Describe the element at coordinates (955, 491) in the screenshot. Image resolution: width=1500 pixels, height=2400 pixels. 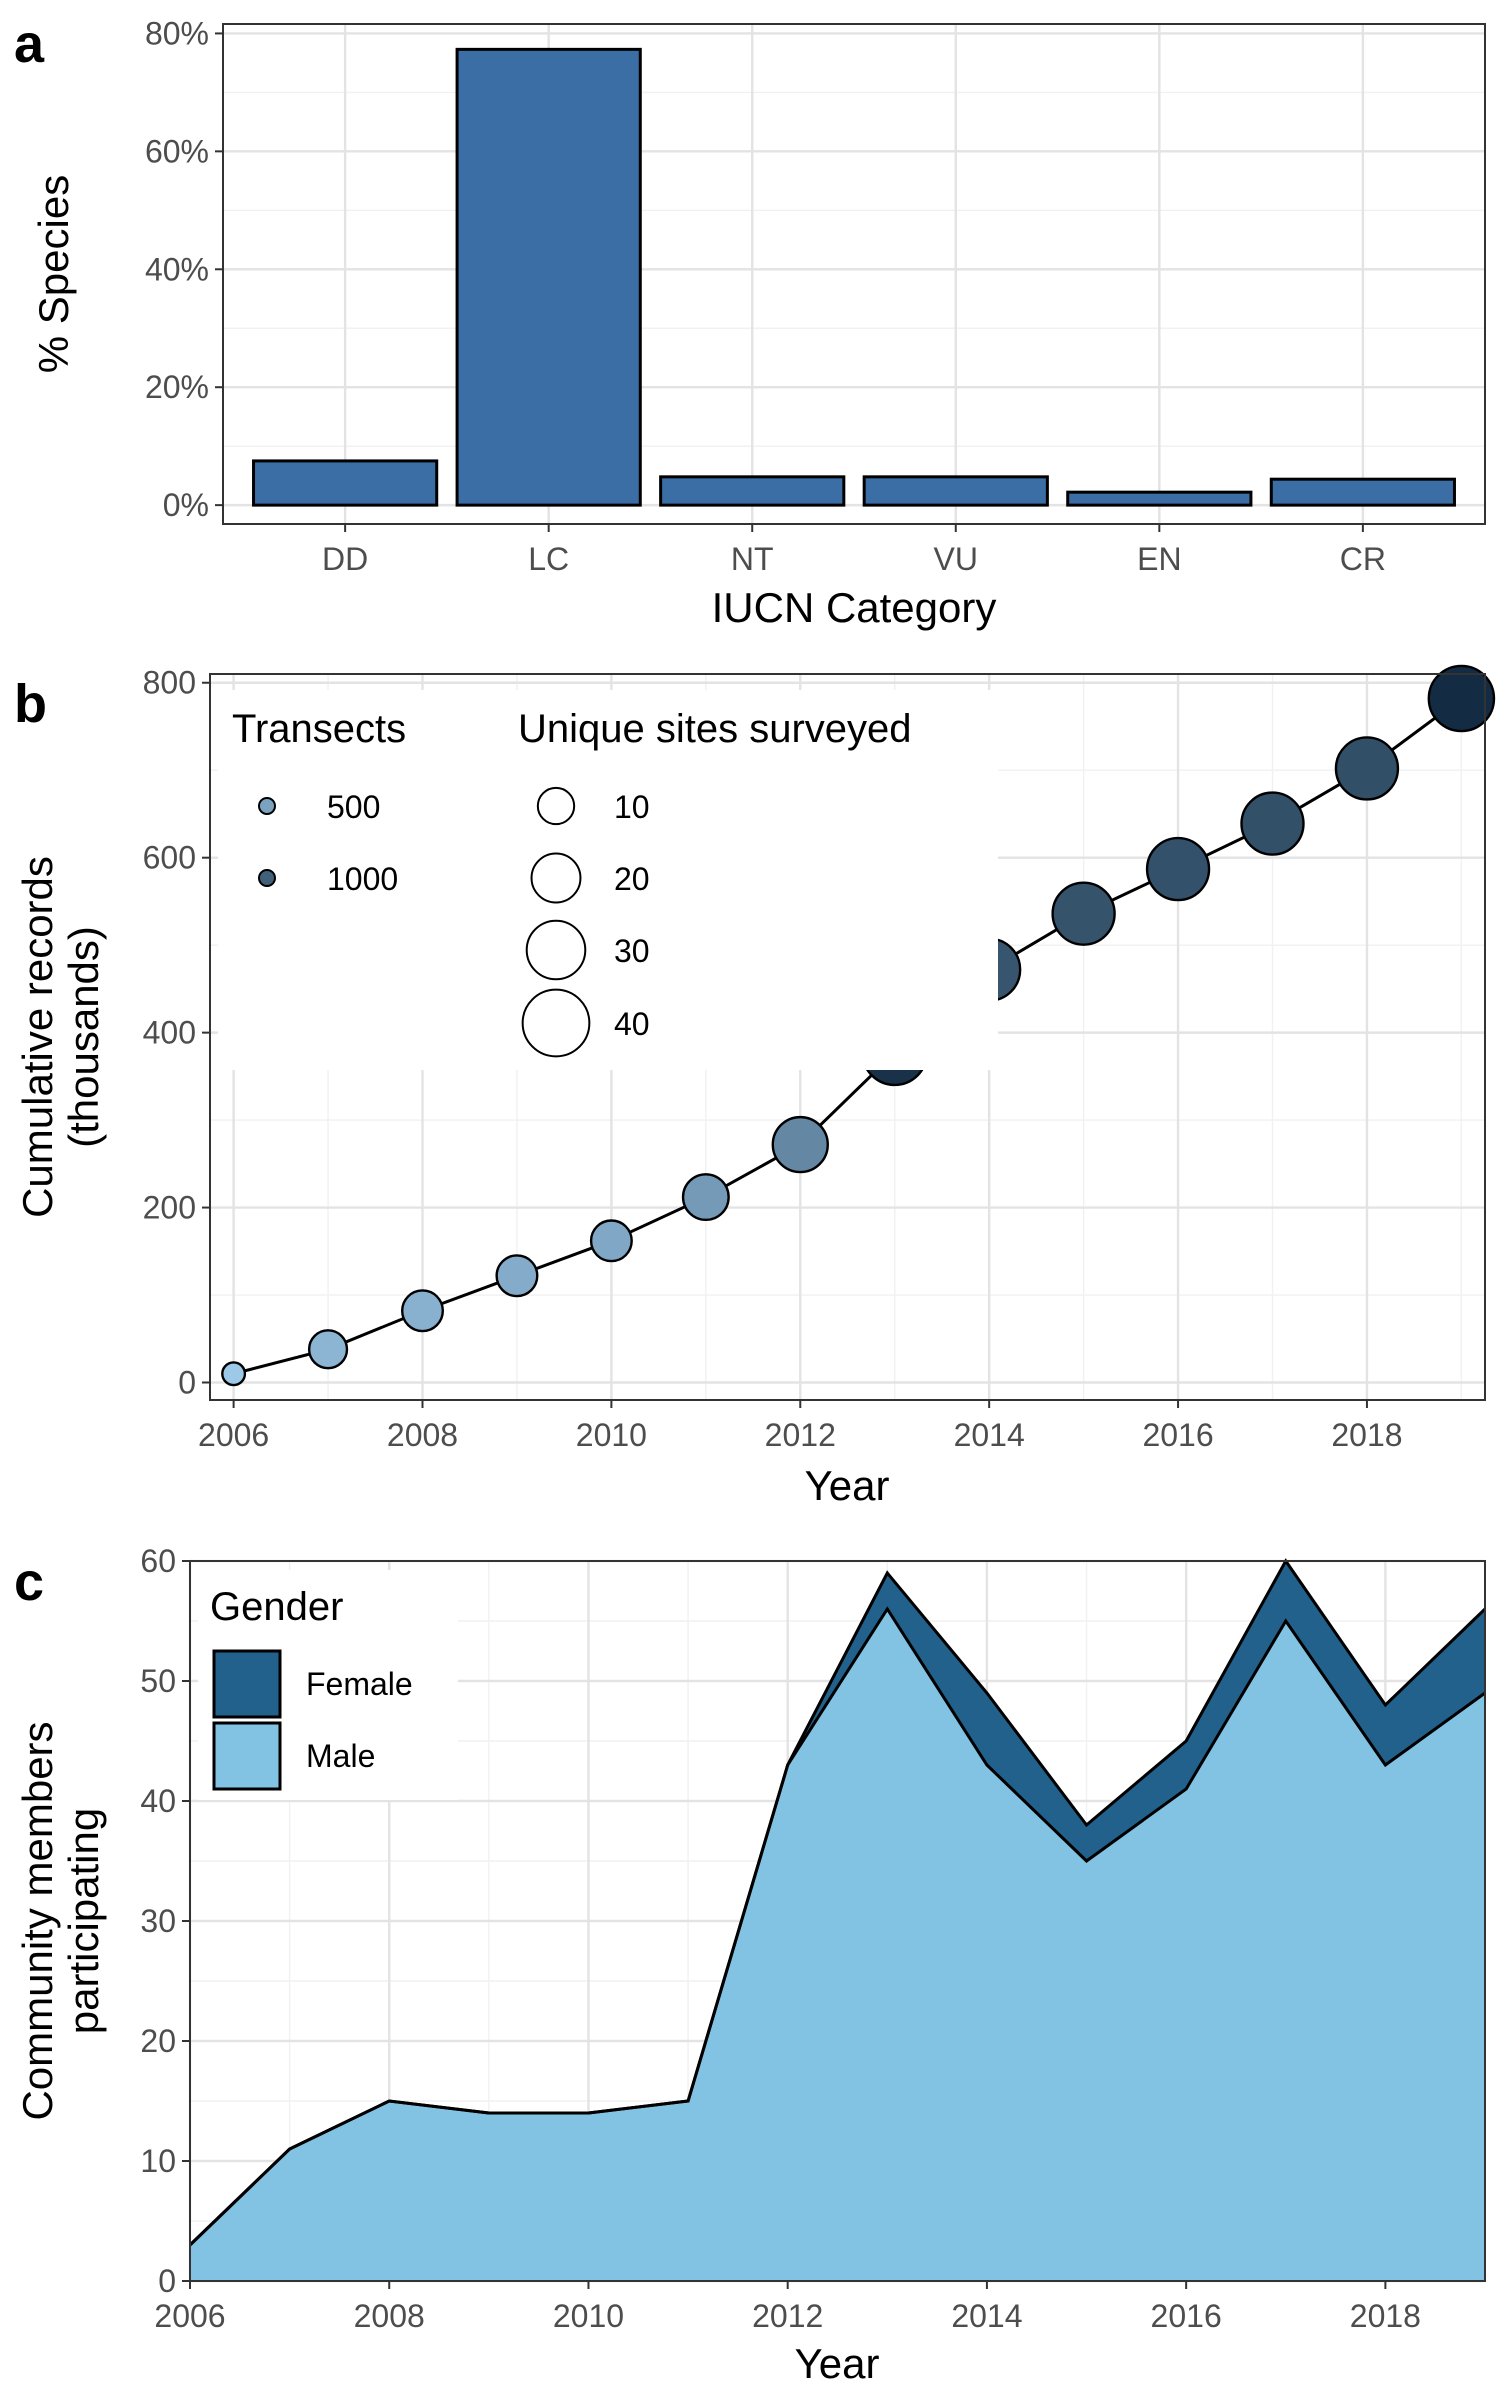
I see `bar-vu` at that location.